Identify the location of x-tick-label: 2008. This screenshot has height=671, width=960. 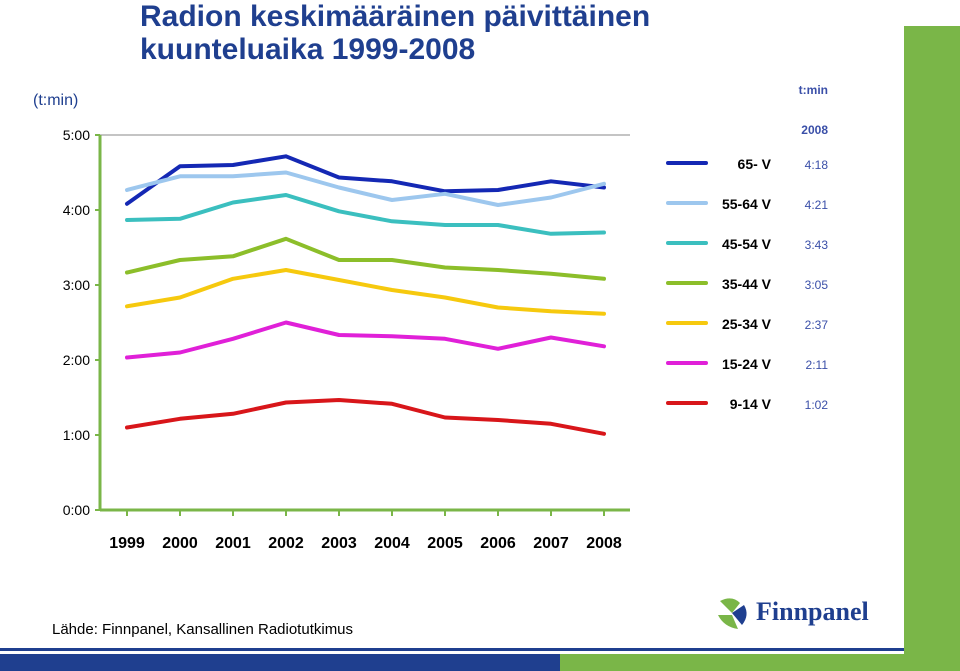
(604, 543).